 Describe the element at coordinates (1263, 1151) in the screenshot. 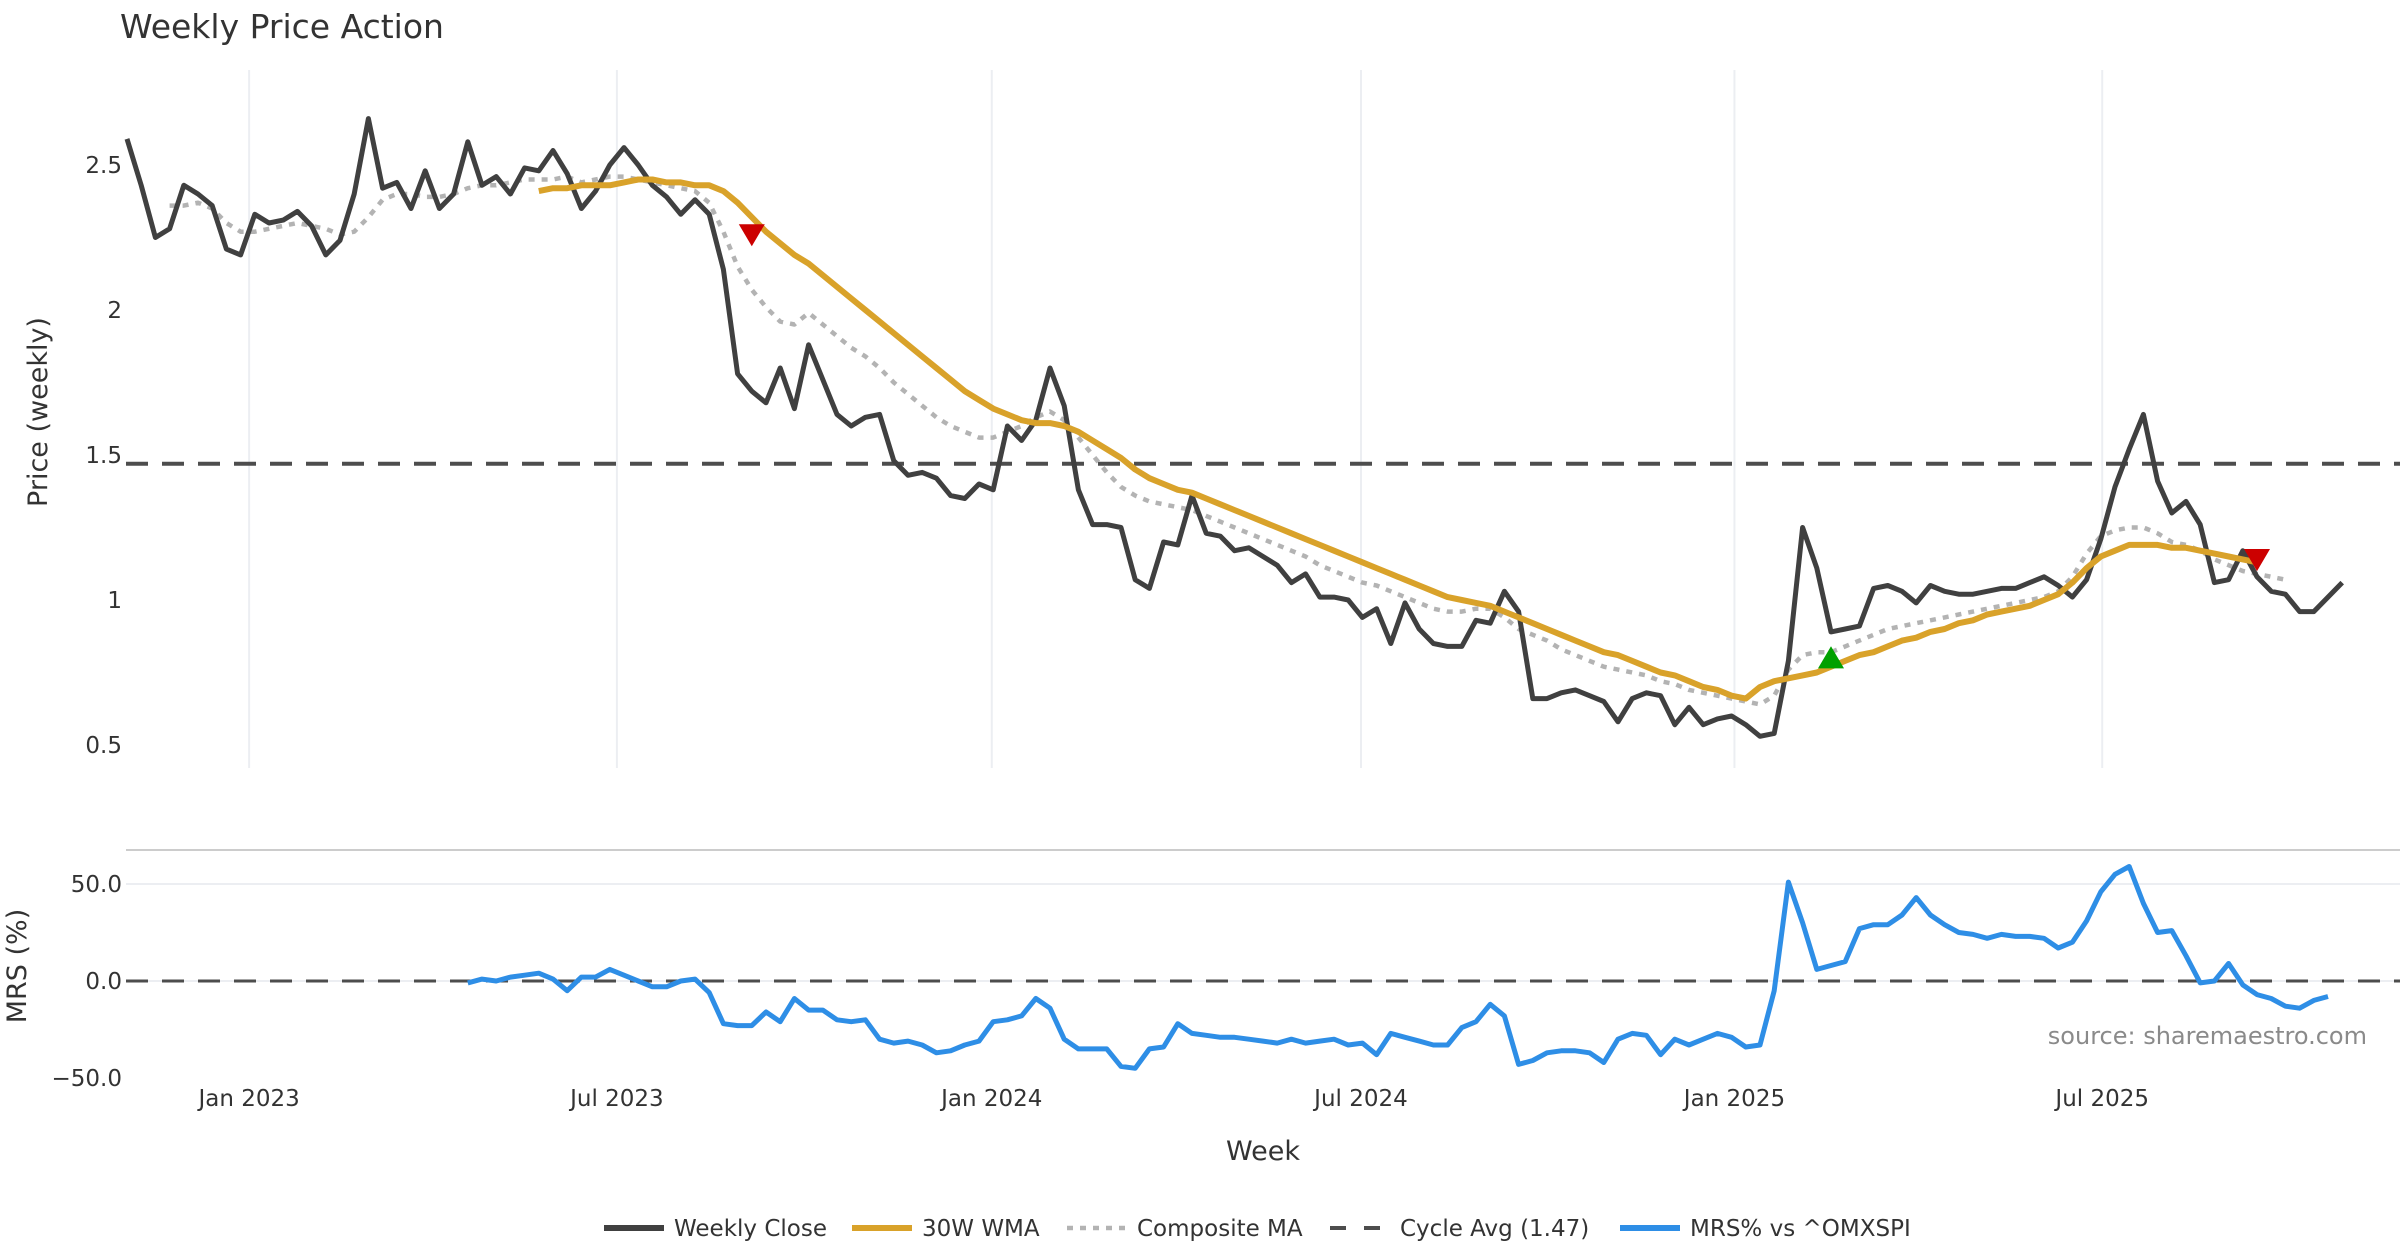

I see `x-axis-title: Week` at that location.